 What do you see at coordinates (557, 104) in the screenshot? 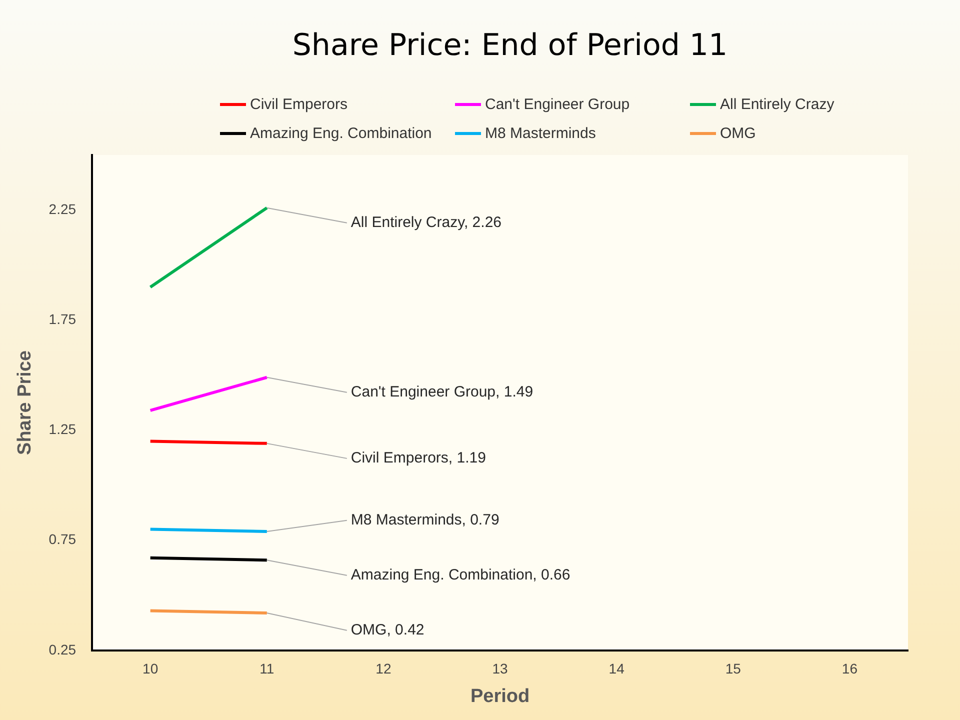
I see `legend-label: Can't Engineer Group` at bounding box center [557, 104].